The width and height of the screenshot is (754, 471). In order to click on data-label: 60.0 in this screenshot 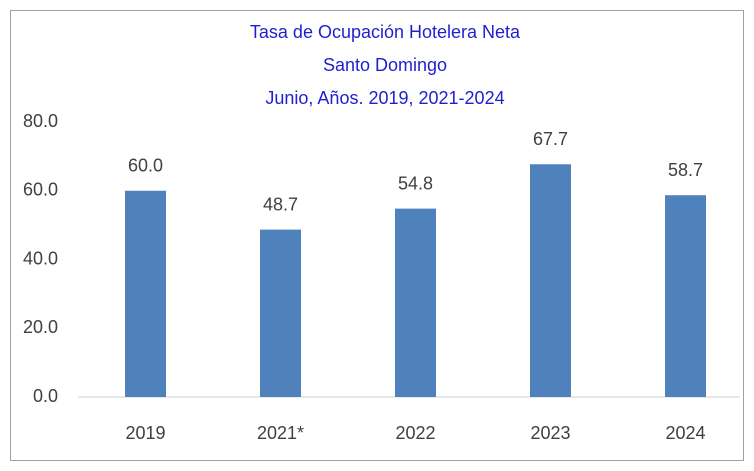, I will do `click(145, 166)`.